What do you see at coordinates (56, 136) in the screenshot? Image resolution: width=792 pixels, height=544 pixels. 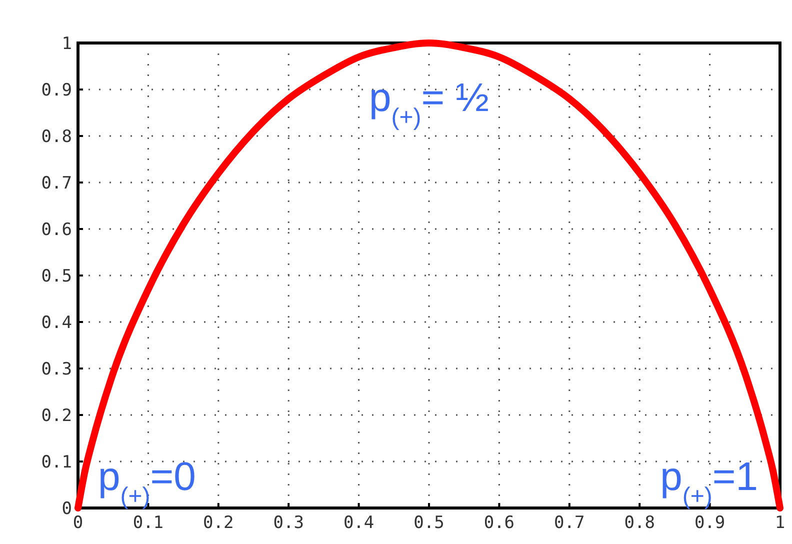 I see `y-tick-label: 0.8` at bounding box center [56, 136].